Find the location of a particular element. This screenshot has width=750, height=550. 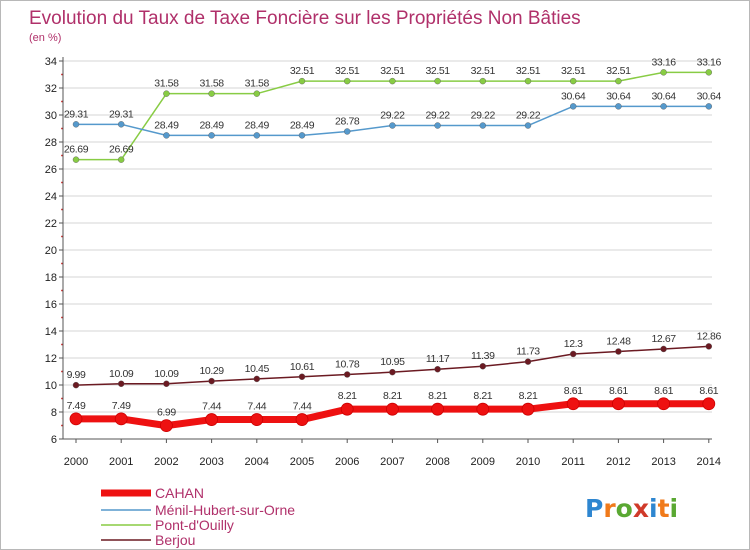

y-tick-label-14: 14 is located at coordinates (51, 332).